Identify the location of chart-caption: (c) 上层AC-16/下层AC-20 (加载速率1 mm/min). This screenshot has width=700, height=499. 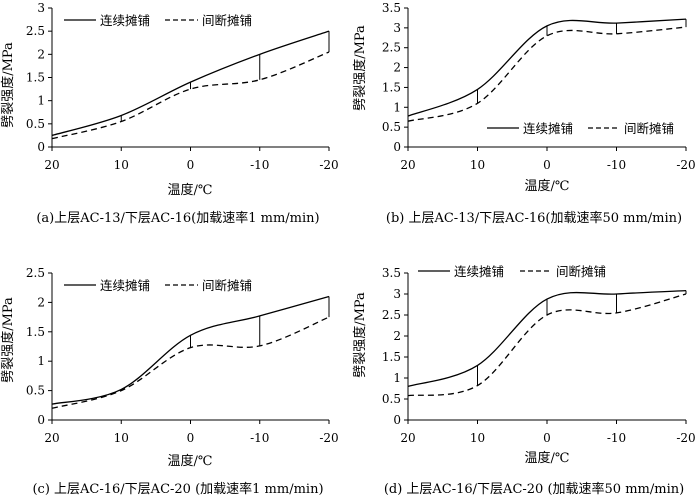
(177, 489).